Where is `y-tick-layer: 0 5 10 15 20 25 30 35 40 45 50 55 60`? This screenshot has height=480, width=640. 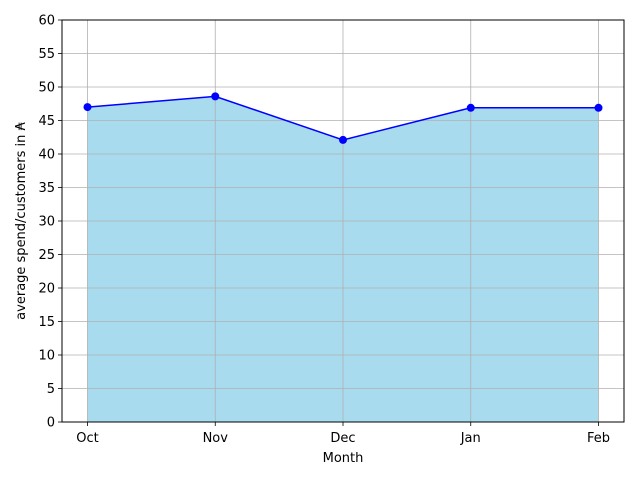
y-tick-layer: 0 5 10 15 20 25 30 35 40 45 50 55 60 is located at coordinates (50, 222).